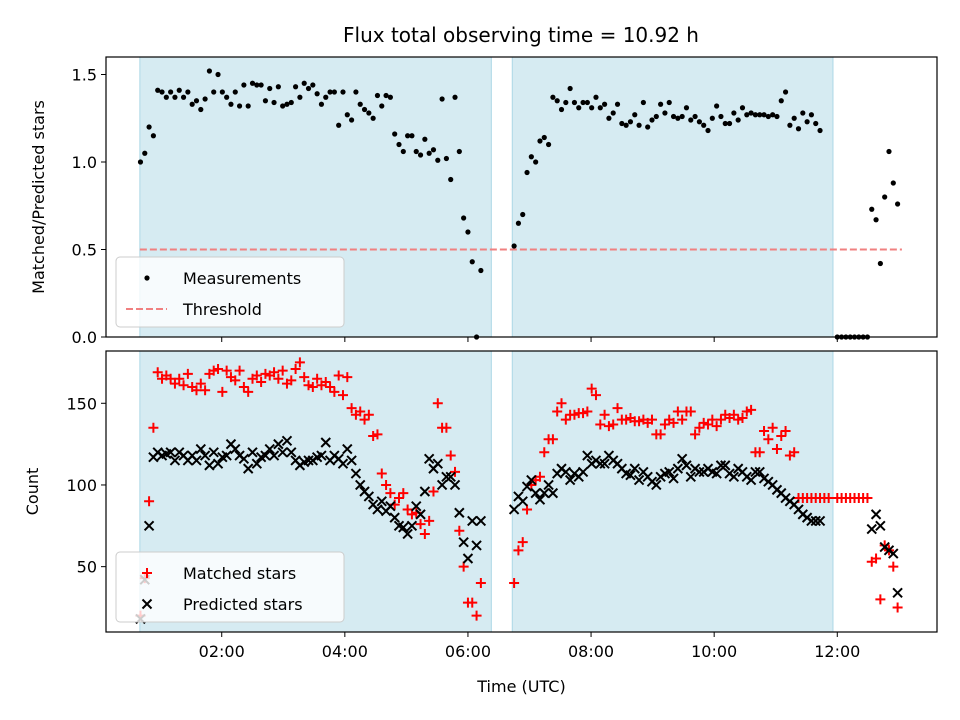 This screenshot has height=720, width=960. I want to click on legend-marker, so click(147, 604).